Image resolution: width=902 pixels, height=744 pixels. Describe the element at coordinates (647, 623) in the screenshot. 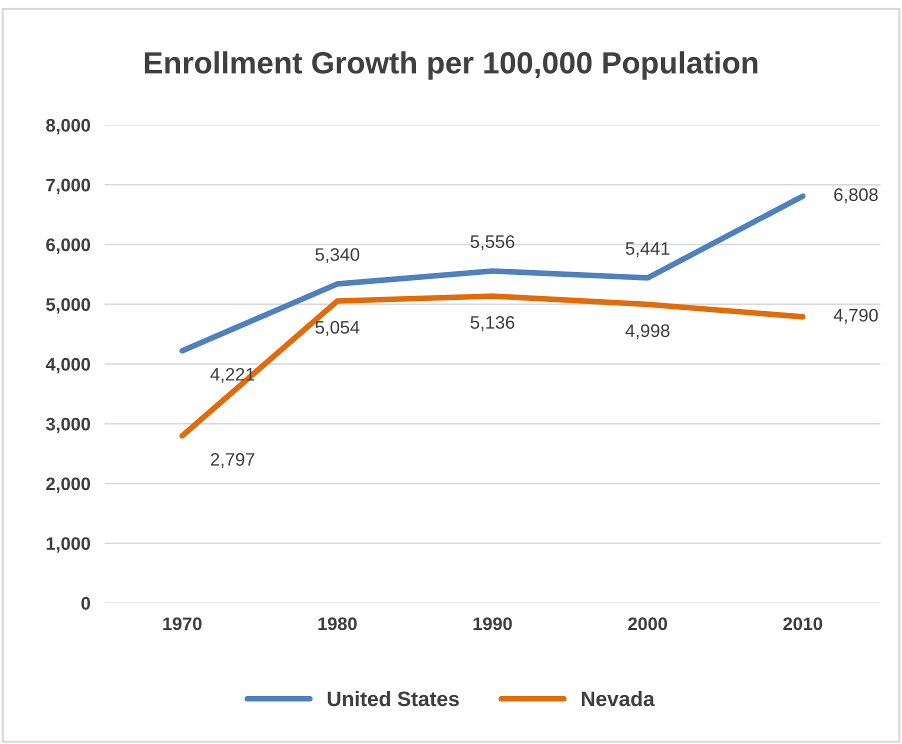

I see `x-tick-label: 2000` at that location.